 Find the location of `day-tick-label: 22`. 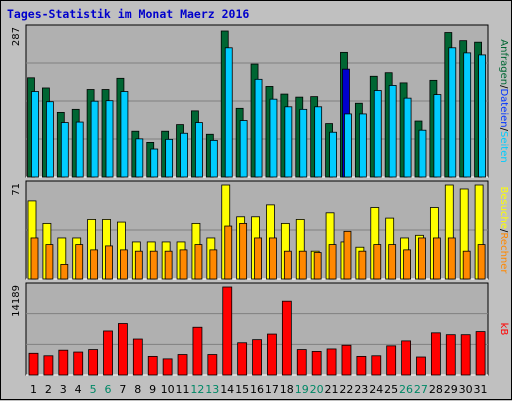

day-tick-label: 22 is located at coordinates (346, 389).